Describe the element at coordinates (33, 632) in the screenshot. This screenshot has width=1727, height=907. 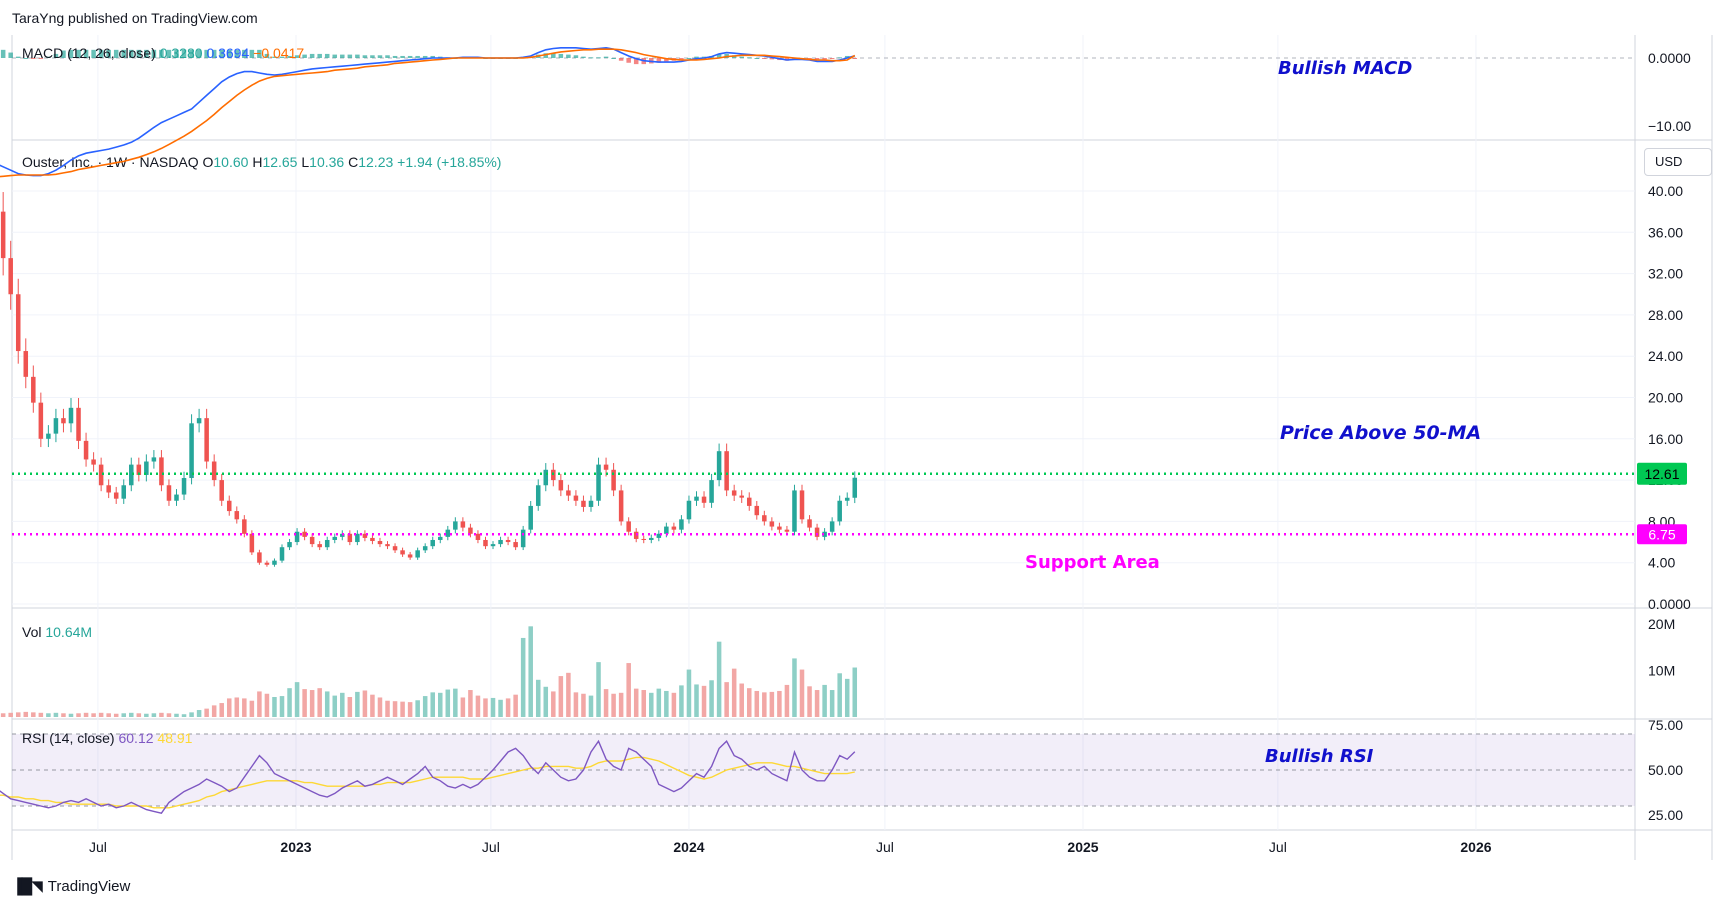
I see `volume-legend-part: Vol` at that location.